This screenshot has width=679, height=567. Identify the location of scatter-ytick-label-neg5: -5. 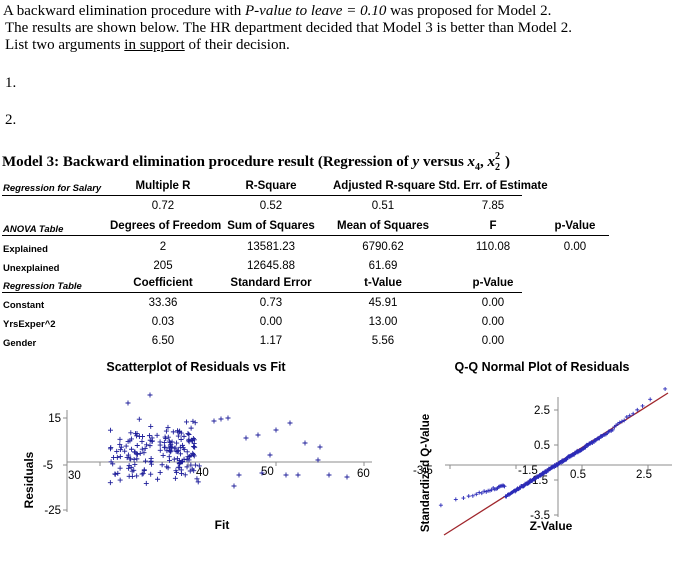
(48, 466).